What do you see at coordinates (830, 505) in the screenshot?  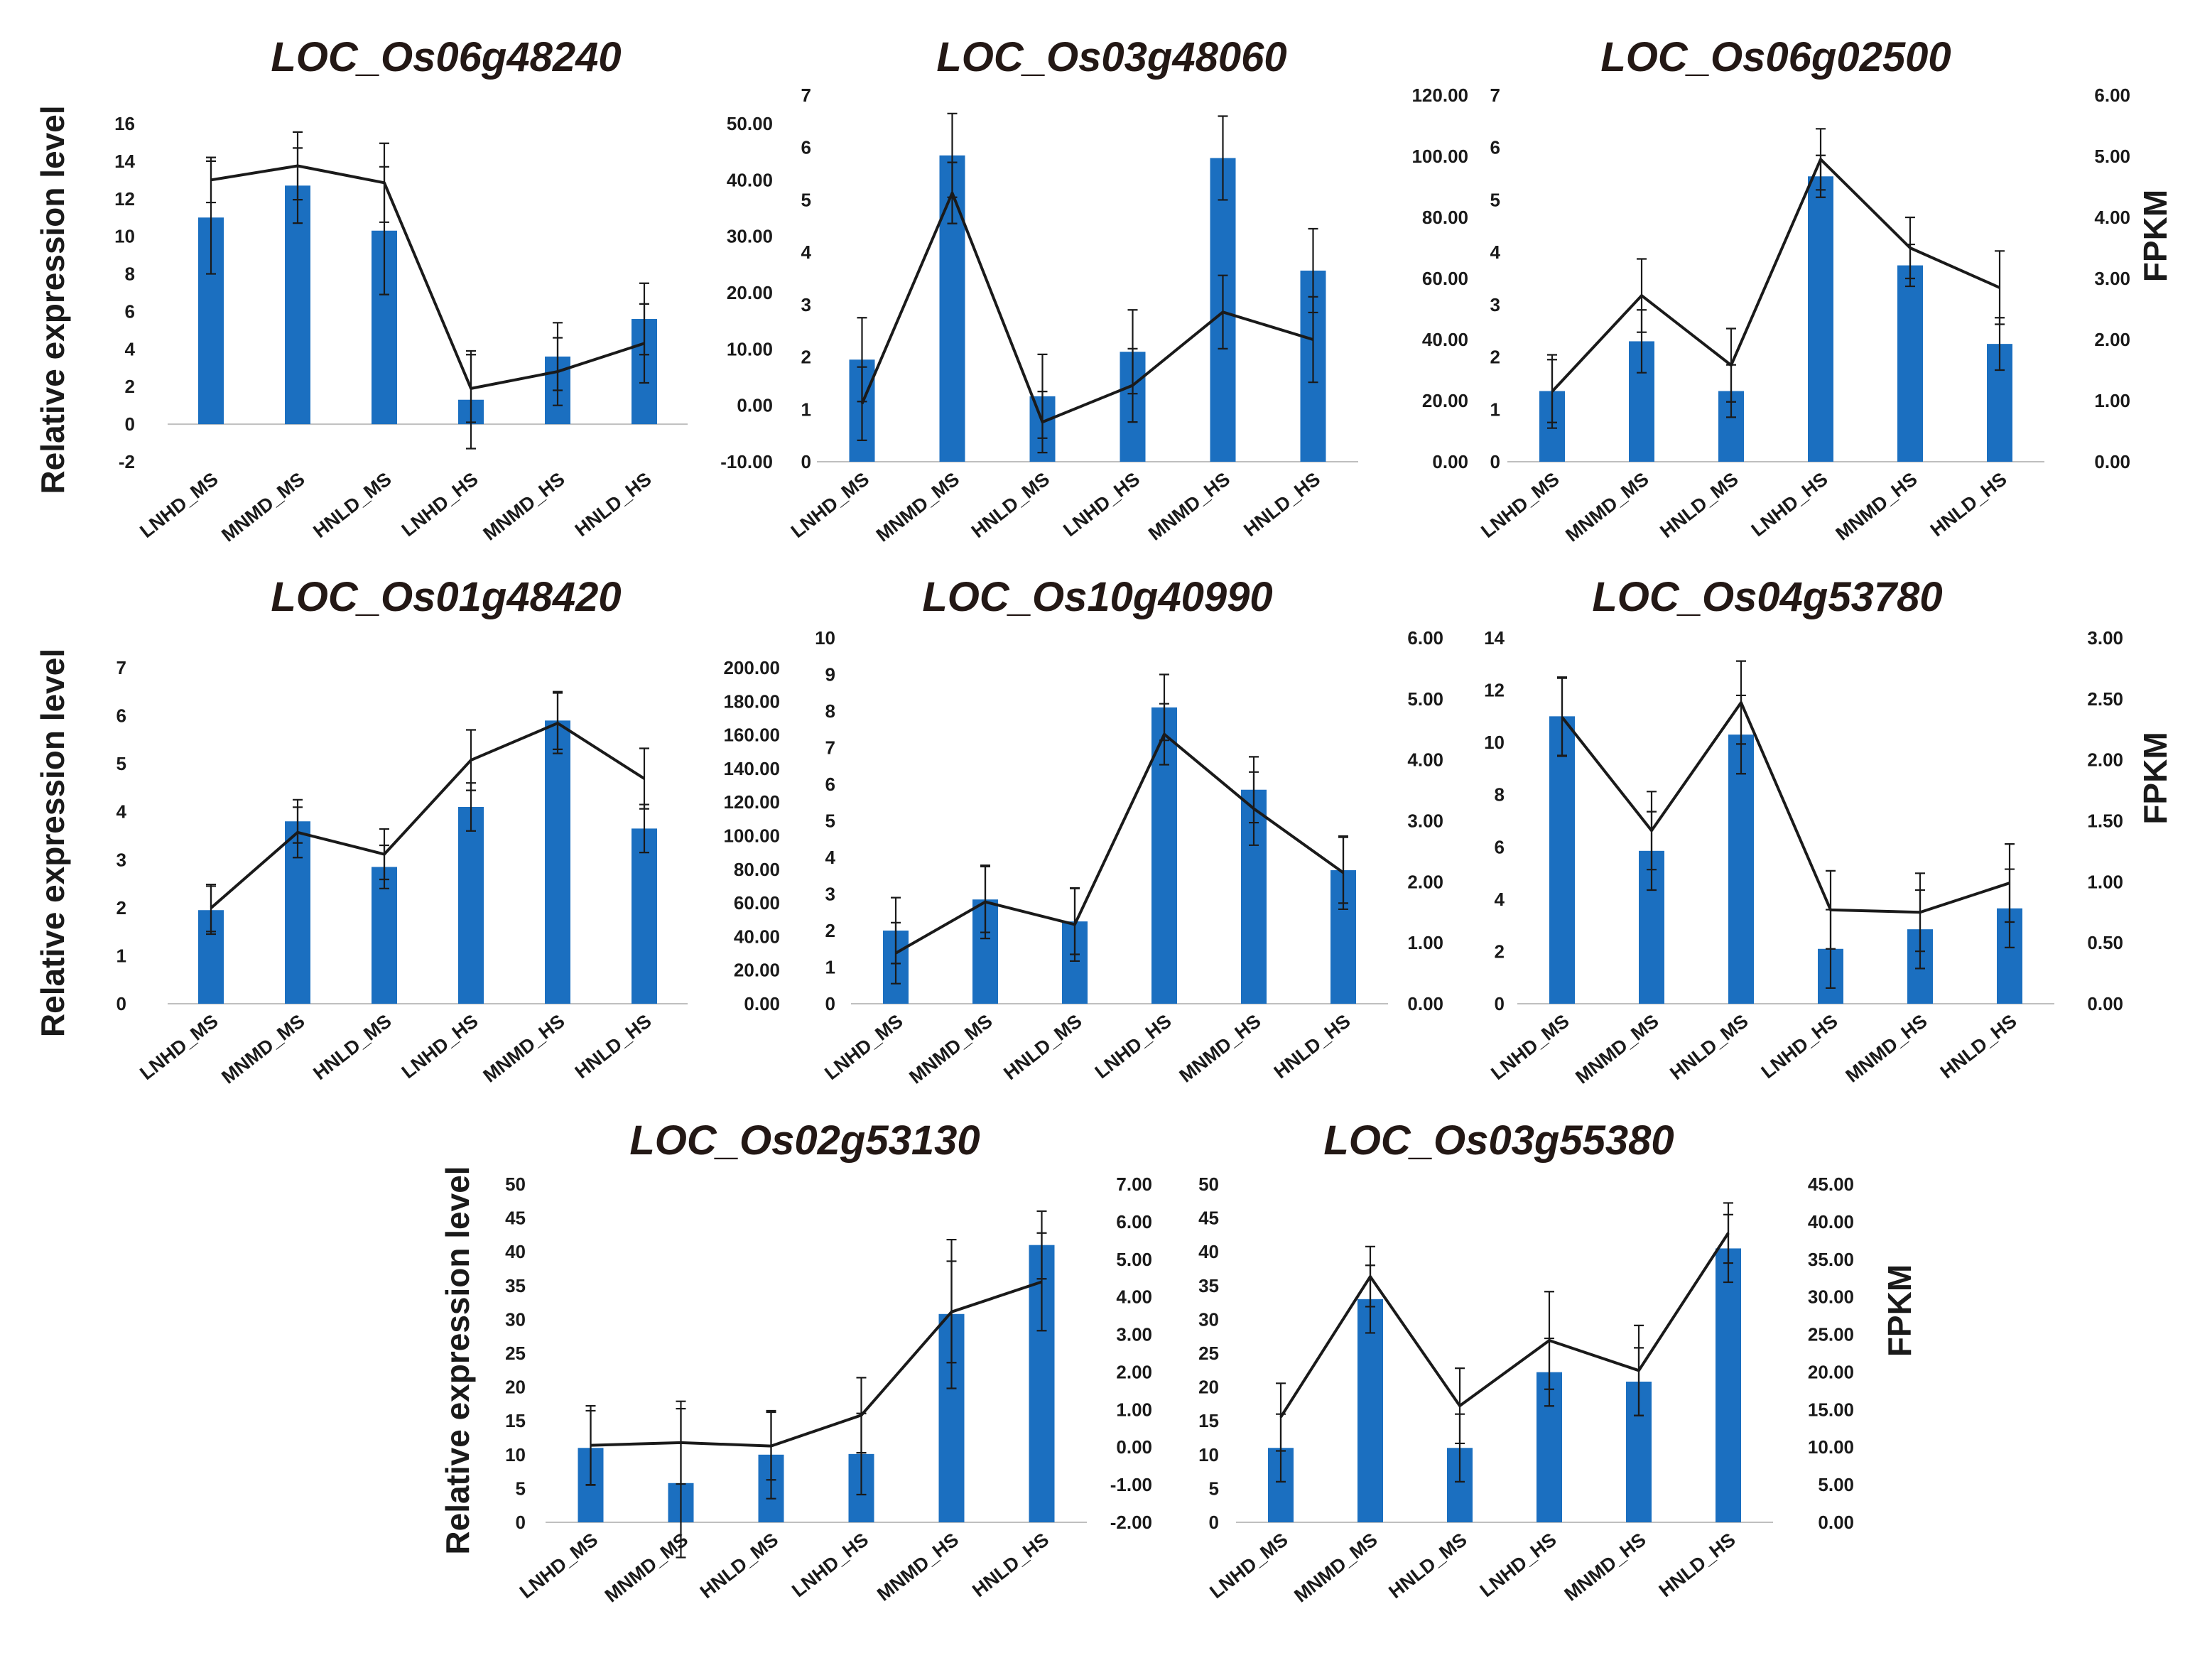 I see `category-label: LNHD_MS` at bounding box center [830, 505].